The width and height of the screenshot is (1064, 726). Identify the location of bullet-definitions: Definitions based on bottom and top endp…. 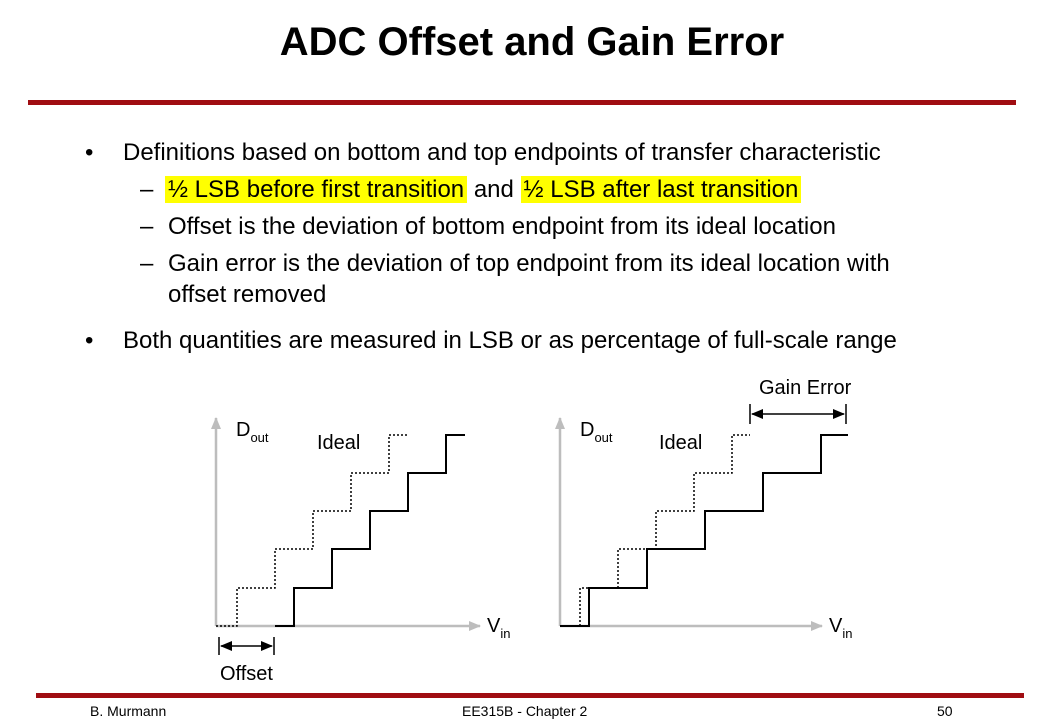
(502, 152).